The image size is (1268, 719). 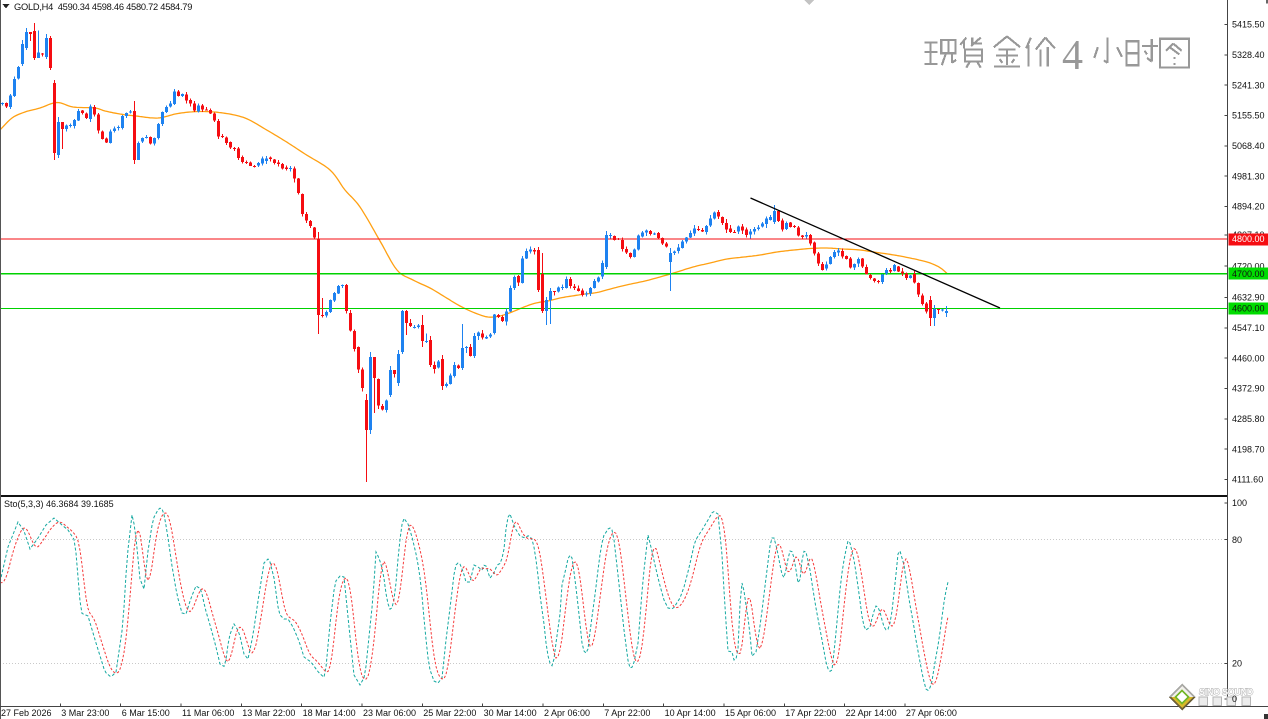 I want to click on svg-text: 0, so click(x=1234, y=699).